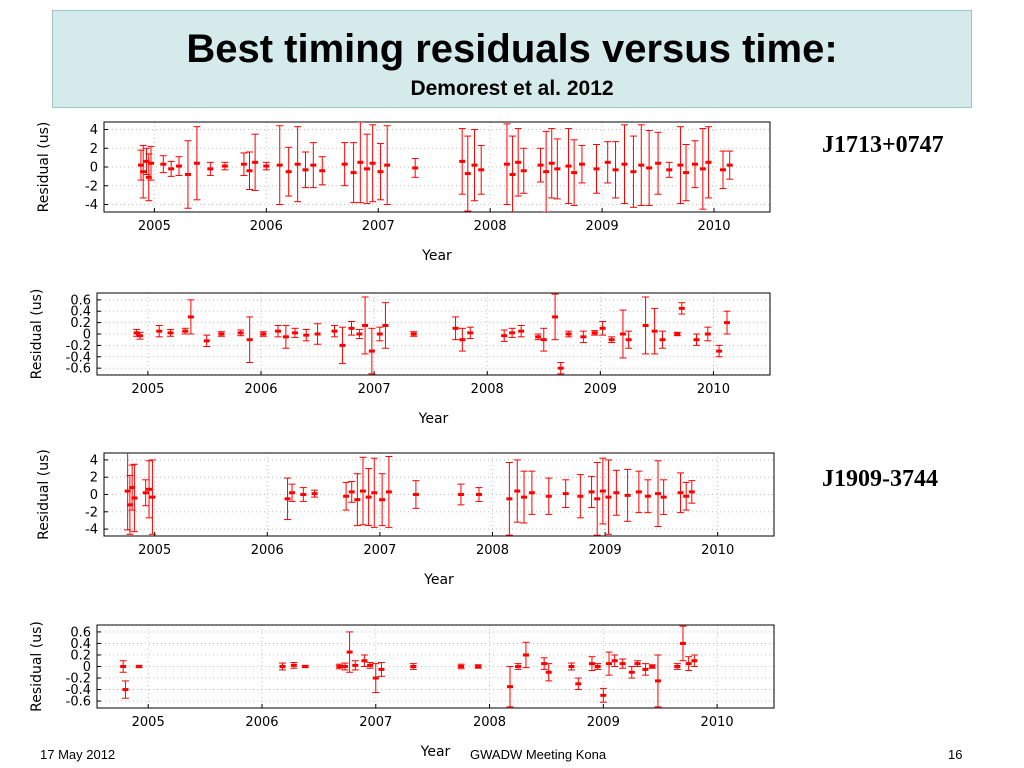 The image size is (1024, 768). What do you see at coordinates (154, 226) in the screenshot?
I see `x-tick-label: 2005` at bounding box center [154, 226].